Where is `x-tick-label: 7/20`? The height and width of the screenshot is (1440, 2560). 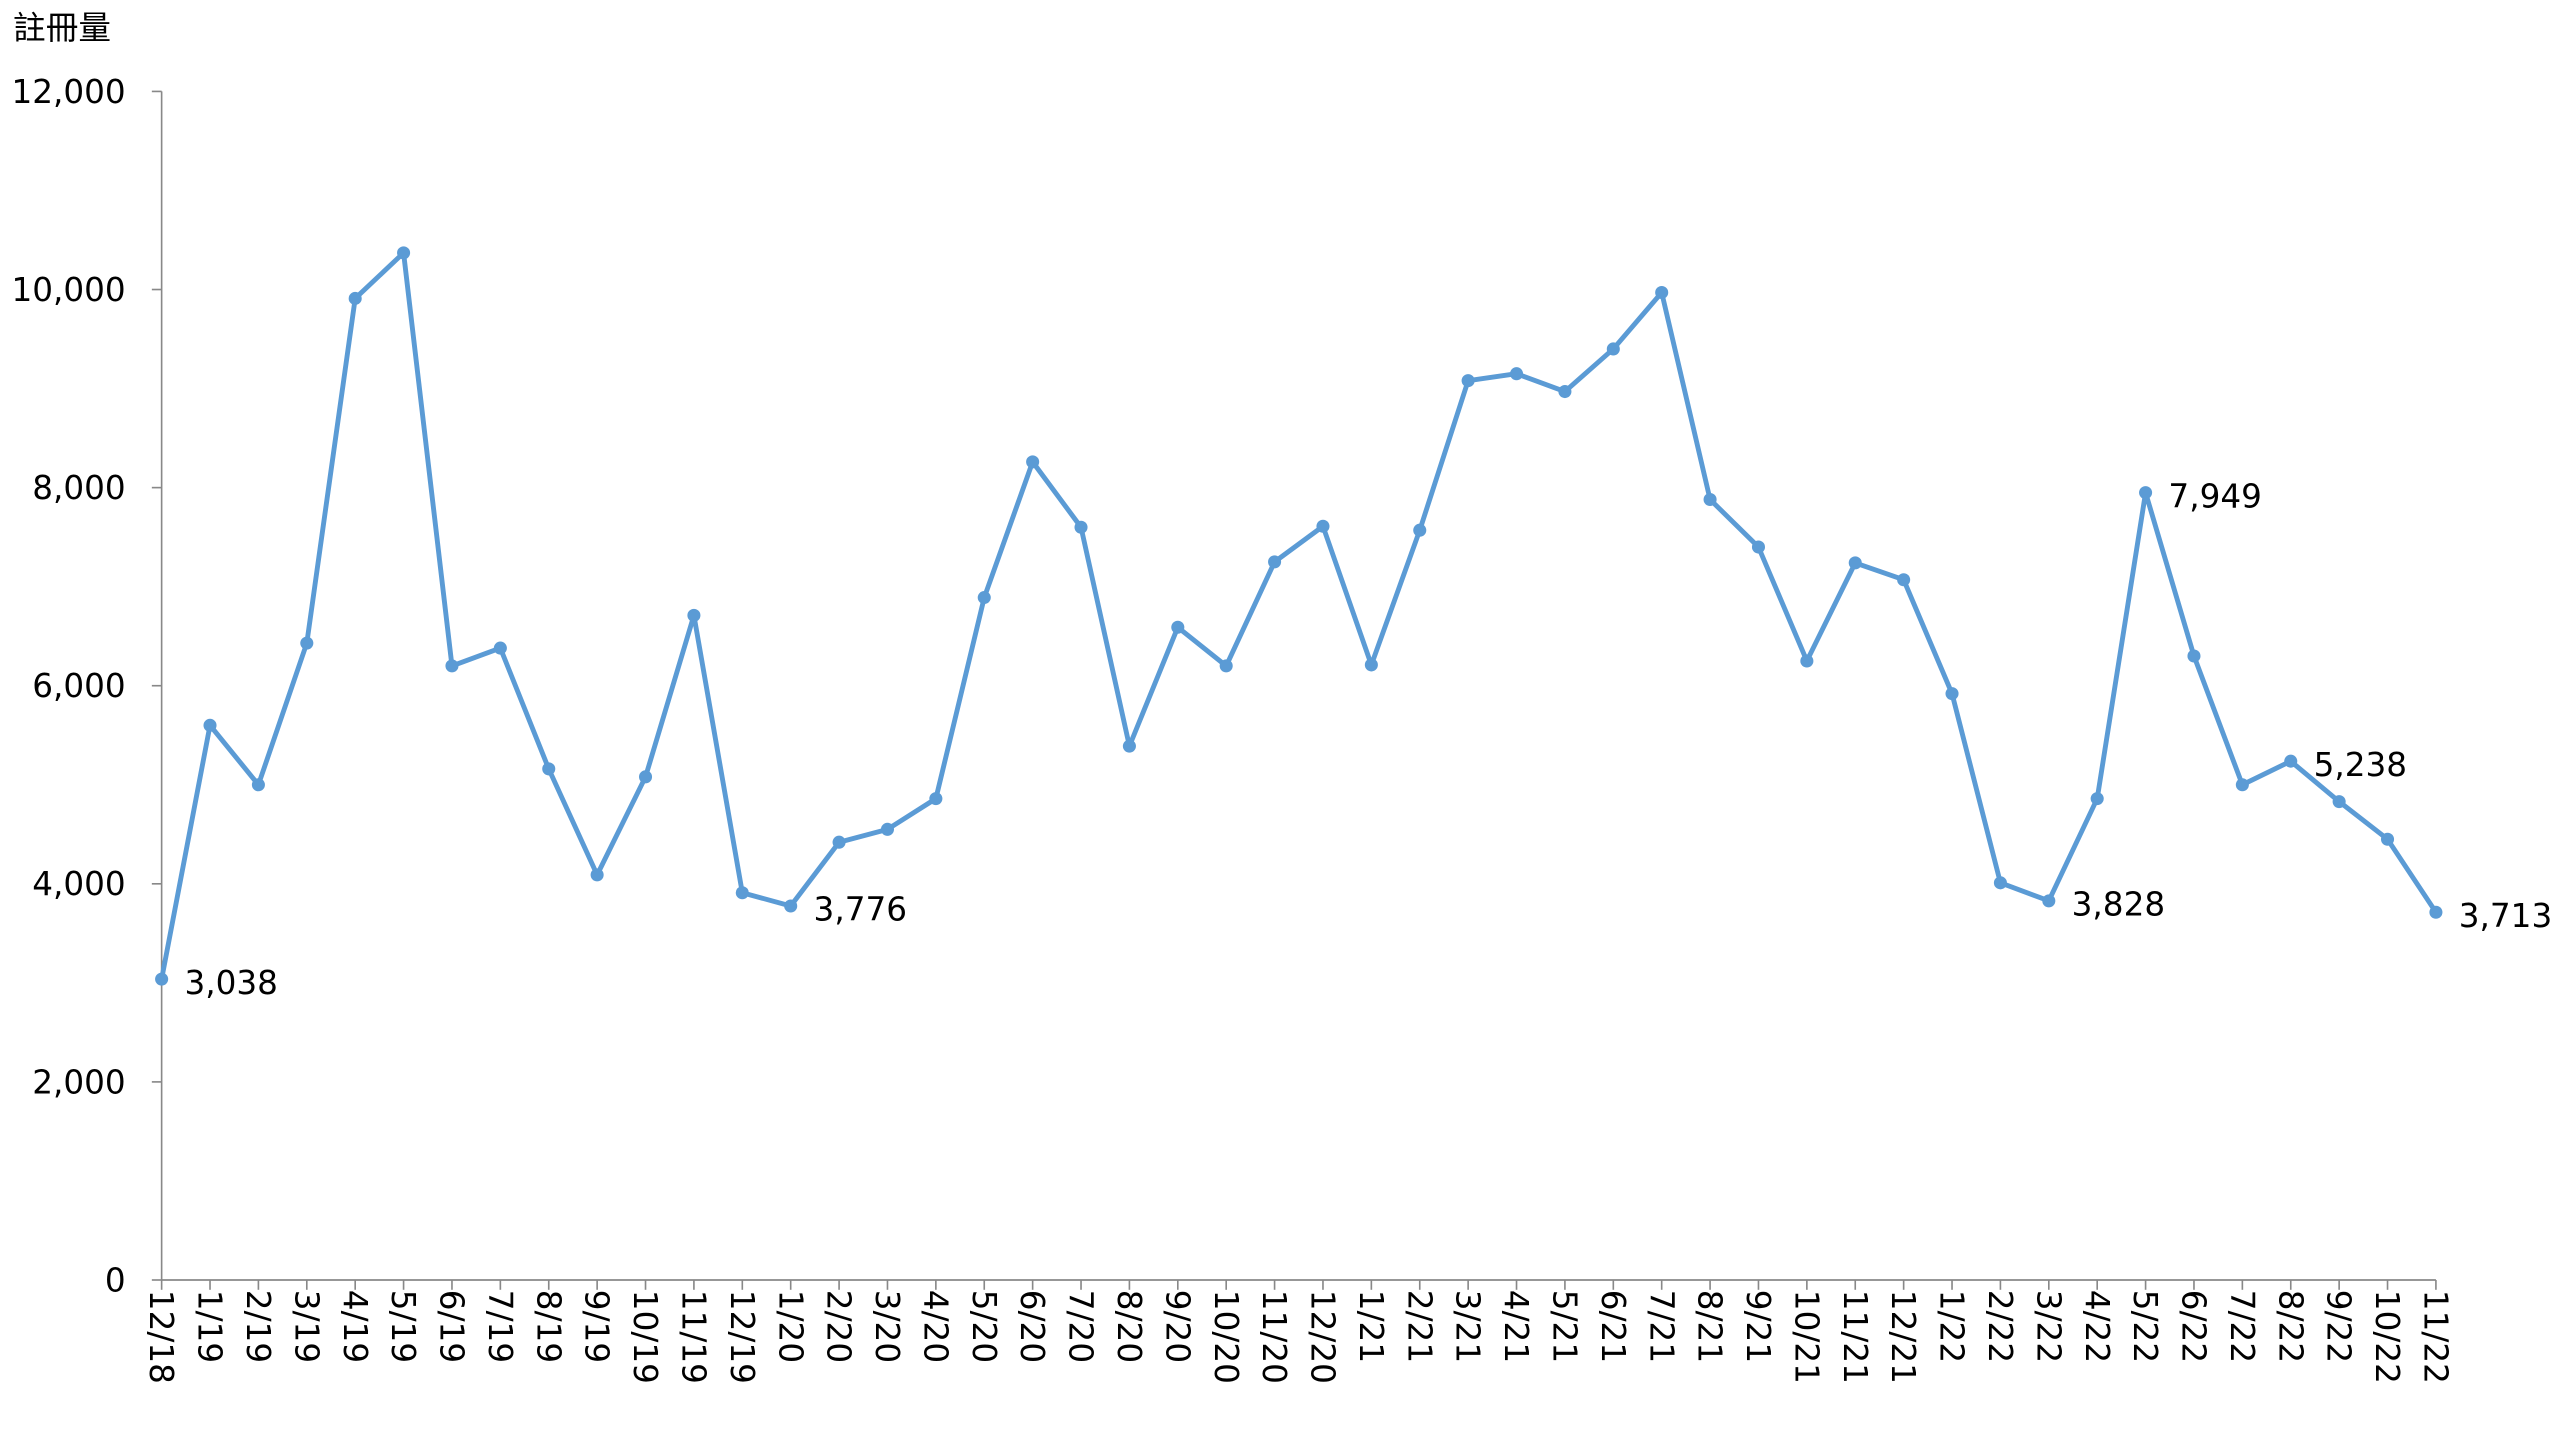 x-tick-label: 7/20 is located at coordinates (1081, 1326).